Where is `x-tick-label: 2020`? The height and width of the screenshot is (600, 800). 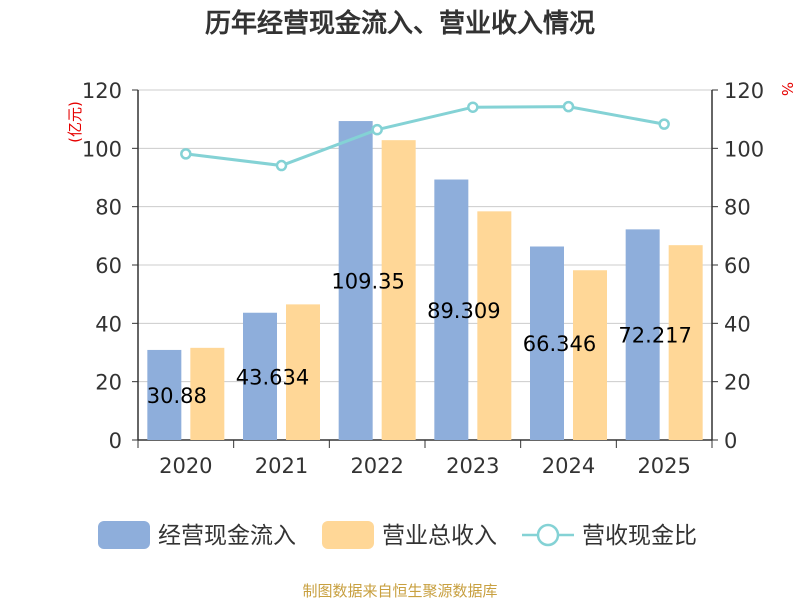
x-tick-label: 2020 is located at coordinates (185, 466).